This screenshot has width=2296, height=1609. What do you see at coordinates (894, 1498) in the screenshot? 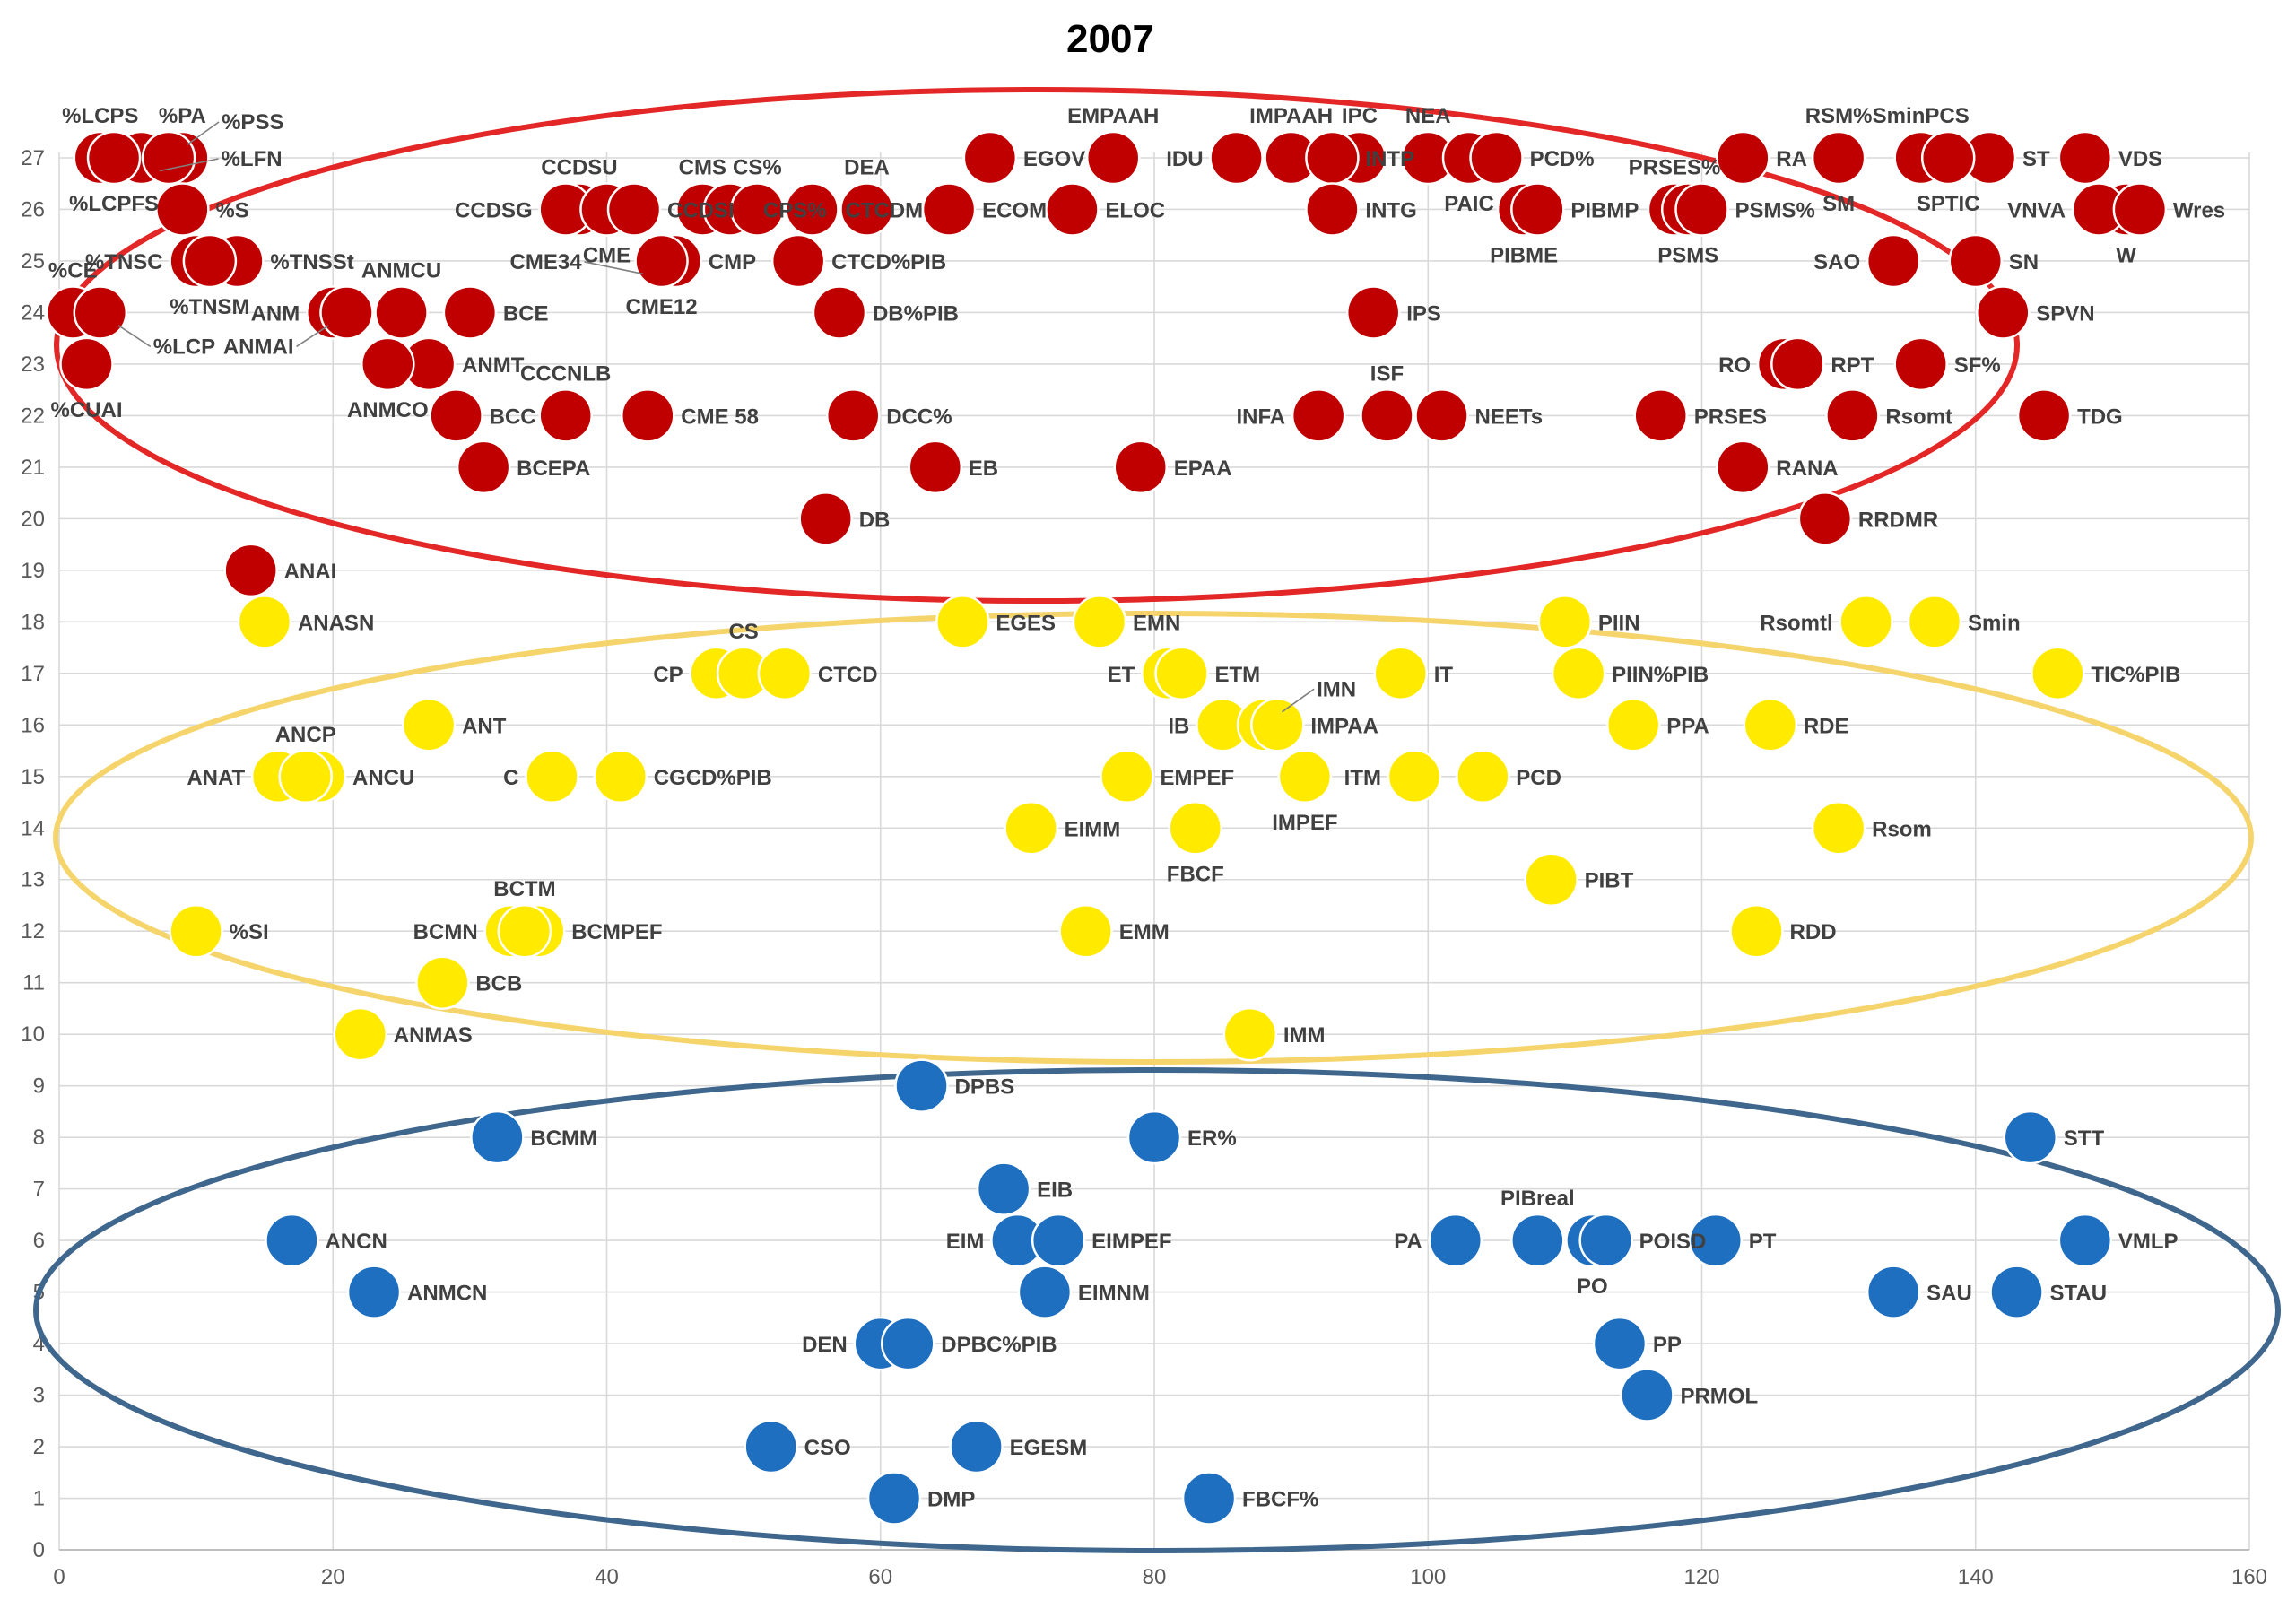
I see `data-point-dmp` at bounding box center [894, 1498].